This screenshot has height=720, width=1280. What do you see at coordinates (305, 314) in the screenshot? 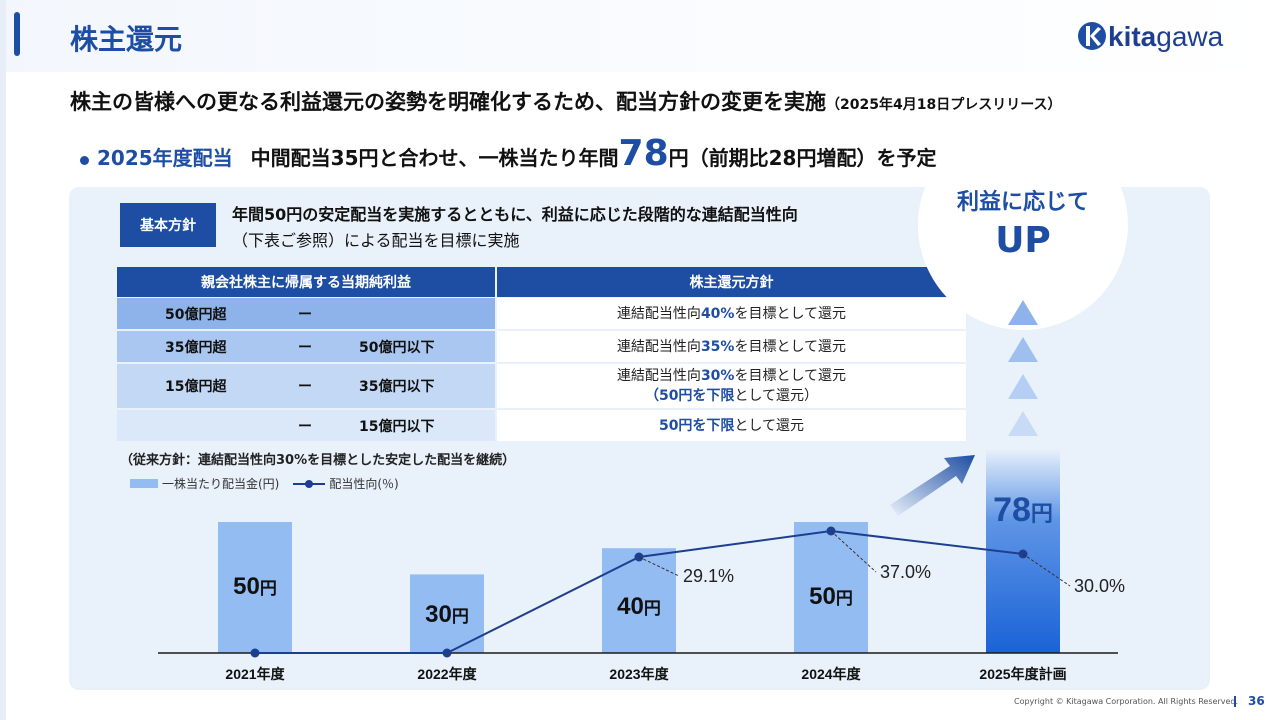
I see `table-row-1-dash: ー` at bounding box center [305, 314].